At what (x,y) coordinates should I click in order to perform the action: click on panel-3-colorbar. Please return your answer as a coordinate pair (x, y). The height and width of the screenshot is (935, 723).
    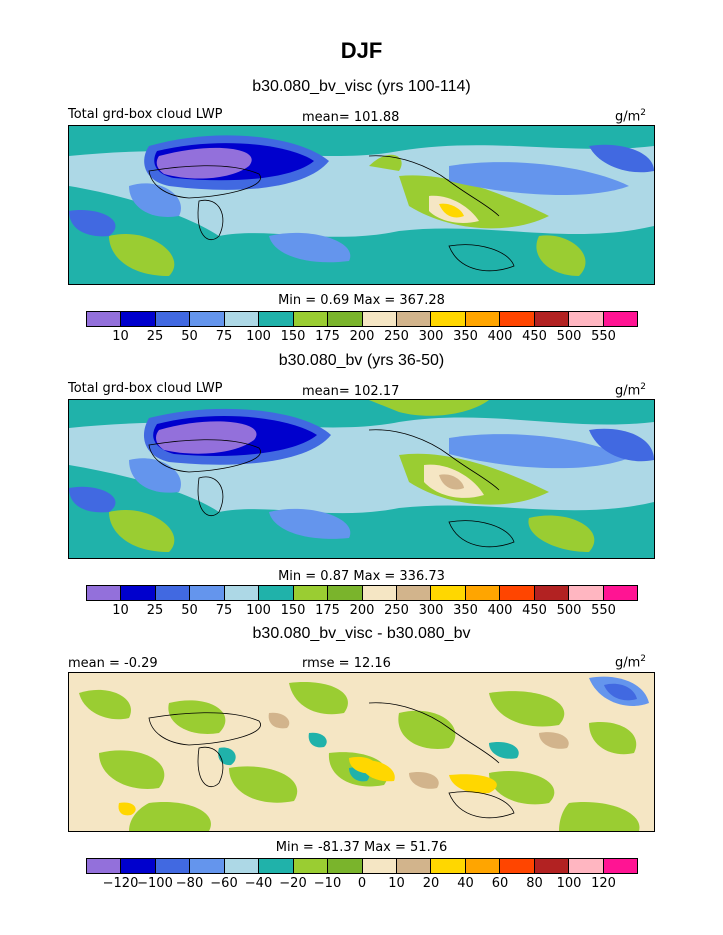
    Looking at the image, I should click on (362, 866).